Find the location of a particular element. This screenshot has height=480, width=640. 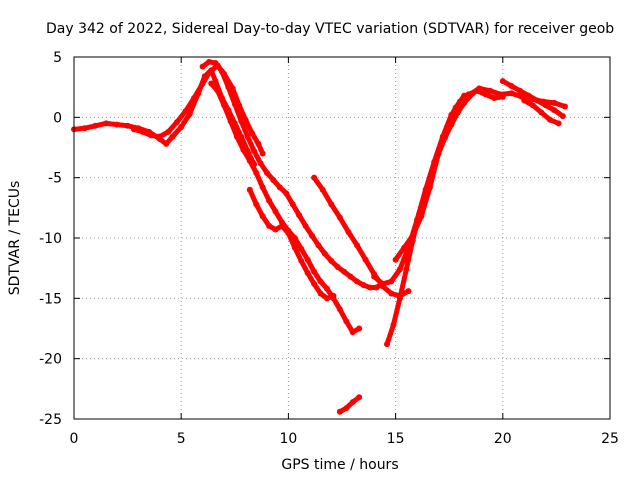

y-tick-label: -15 is located at coordinates (50, 299).